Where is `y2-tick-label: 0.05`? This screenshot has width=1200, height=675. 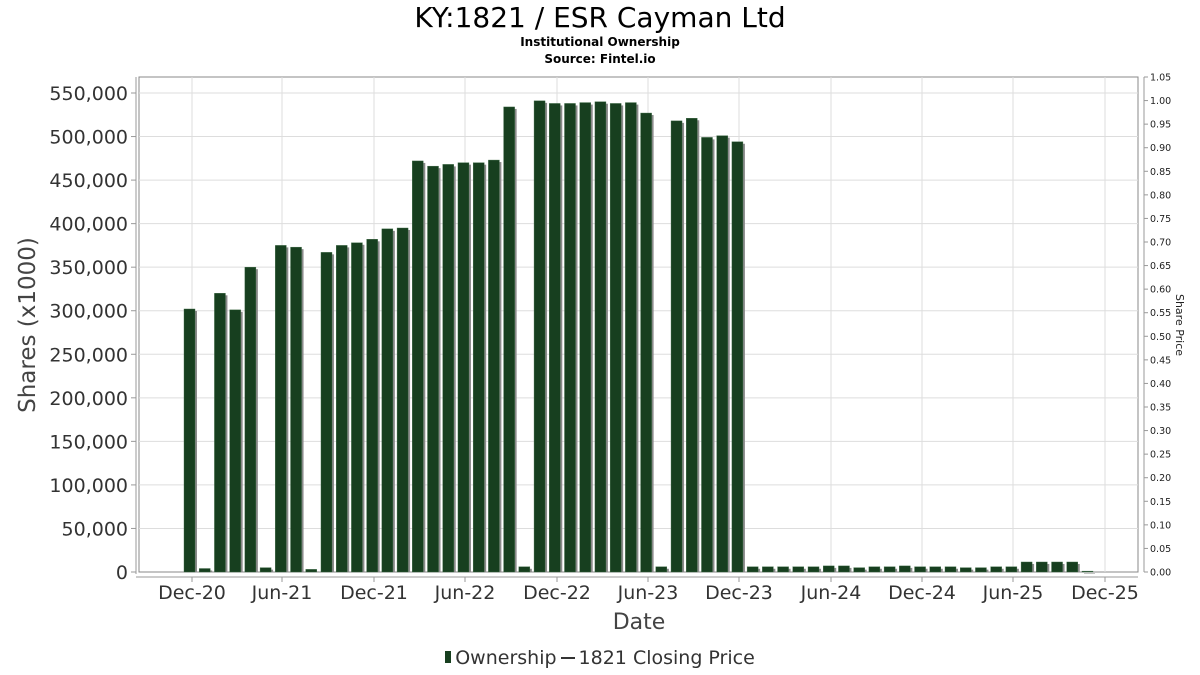
y2-tick-label: 0.05 is located at coordinates (1160, 549).